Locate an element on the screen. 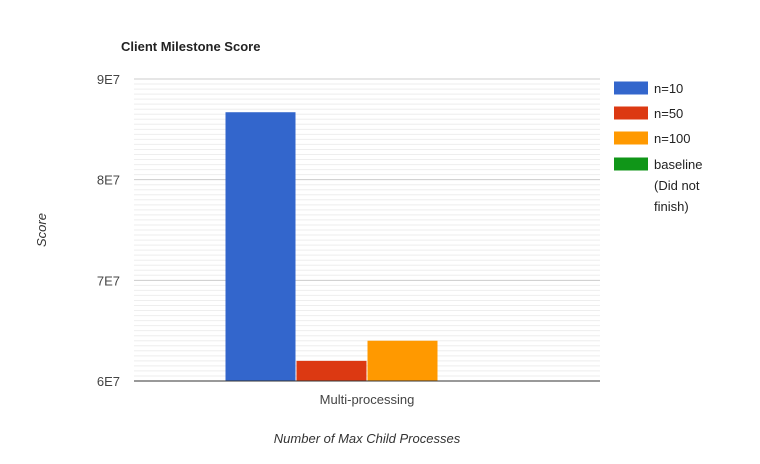 The width and height of the screenshot is (760, 464). y-axis-title: Score is located at coordinates (41, 230).